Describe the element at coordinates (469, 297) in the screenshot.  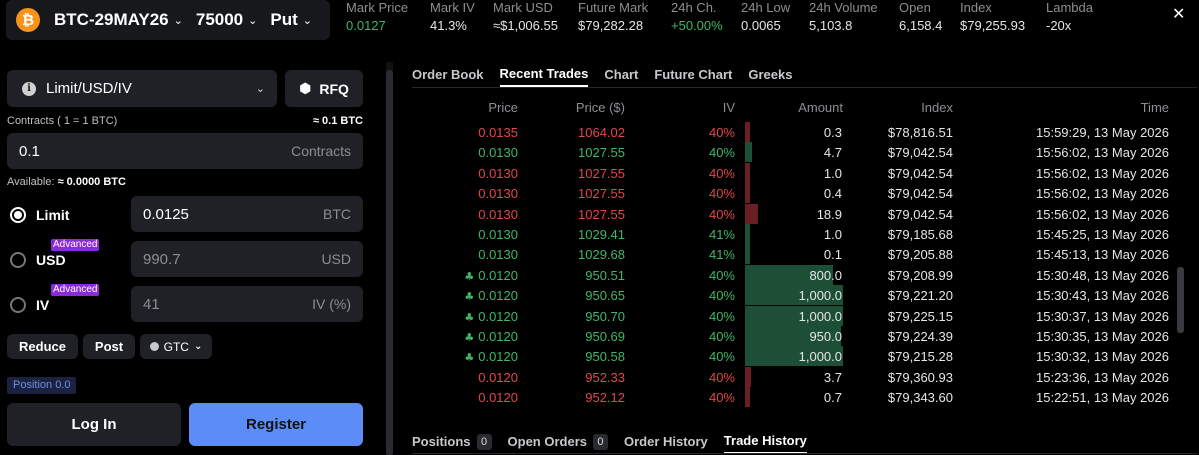
I see `block-trade-icon: ♣` at that location.